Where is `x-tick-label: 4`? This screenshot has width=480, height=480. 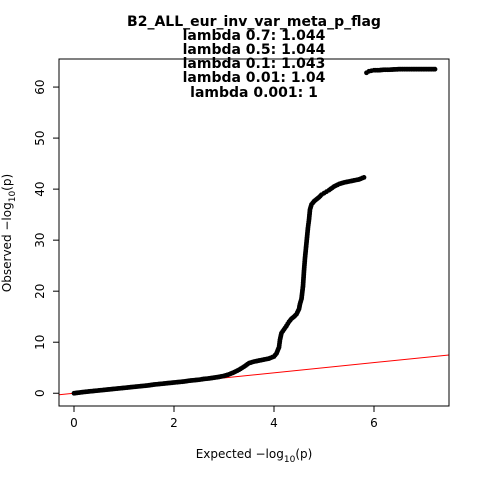 x-tick-label: 4 is located at coordinates (274, 423).